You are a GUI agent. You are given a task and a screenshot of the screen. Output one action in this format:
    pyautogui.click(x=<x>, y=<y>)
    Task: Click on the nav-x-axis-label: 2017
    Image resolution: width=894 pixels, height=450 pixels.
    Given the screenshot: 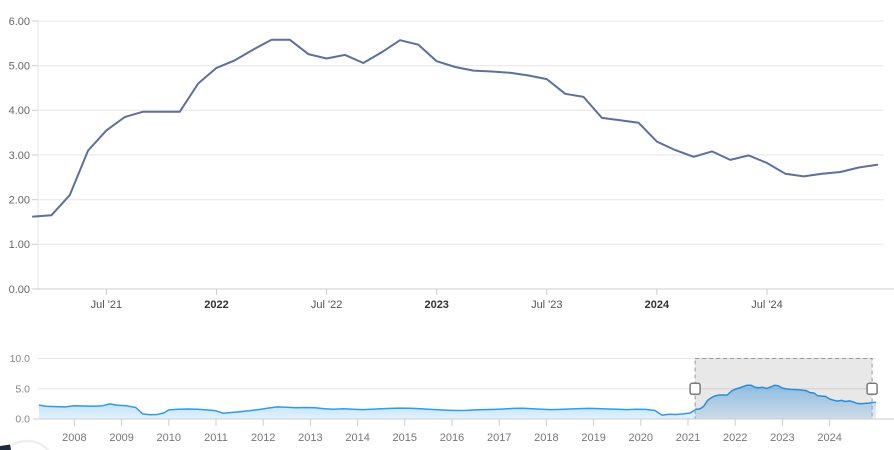 What is the action you would take?
    pyautogui.click(x=499, y=438)
    